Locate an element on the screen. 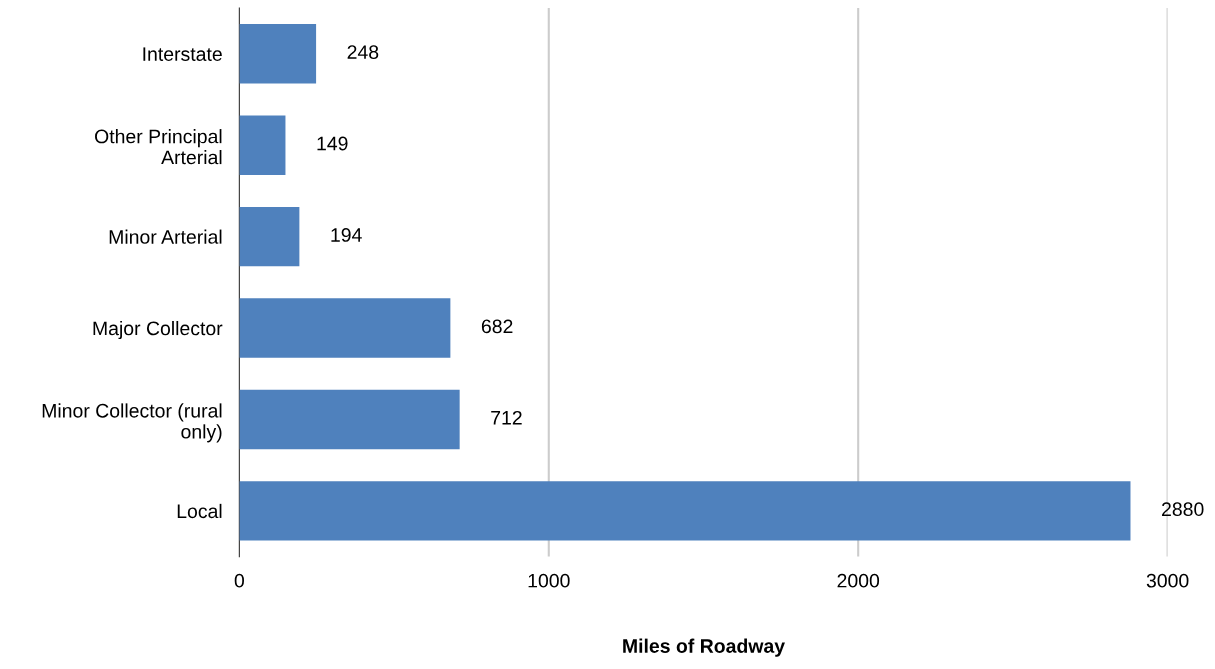 Image resolution: width=1215 pixels, height=669 pixels. y-tick-label: Minor Arterial is located at coordinates (165, 236).